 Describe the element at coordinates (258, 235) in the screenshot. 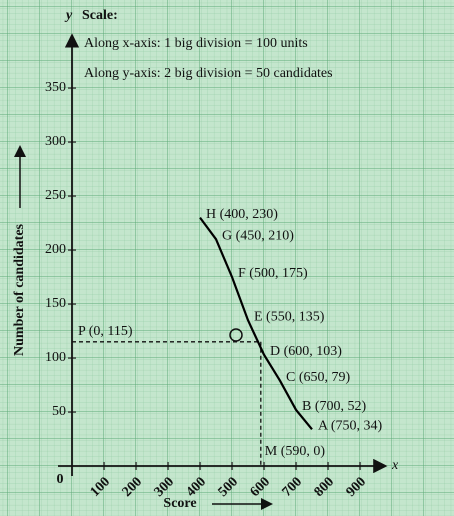

I see `point-label: G (450, 210)` at that location.